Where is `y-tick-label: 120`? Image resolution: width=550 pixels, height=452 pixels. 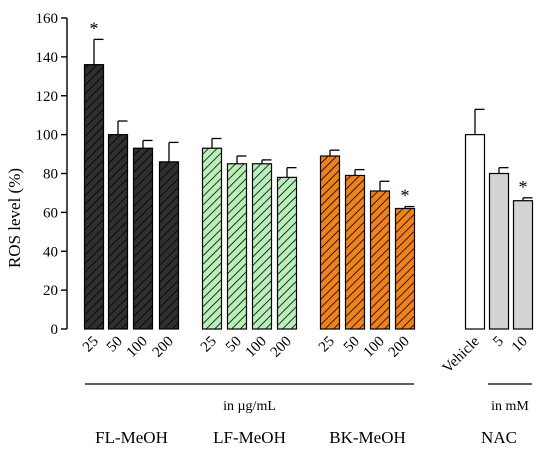 y-tick-label: 120 is located at coordinates (47, 97).